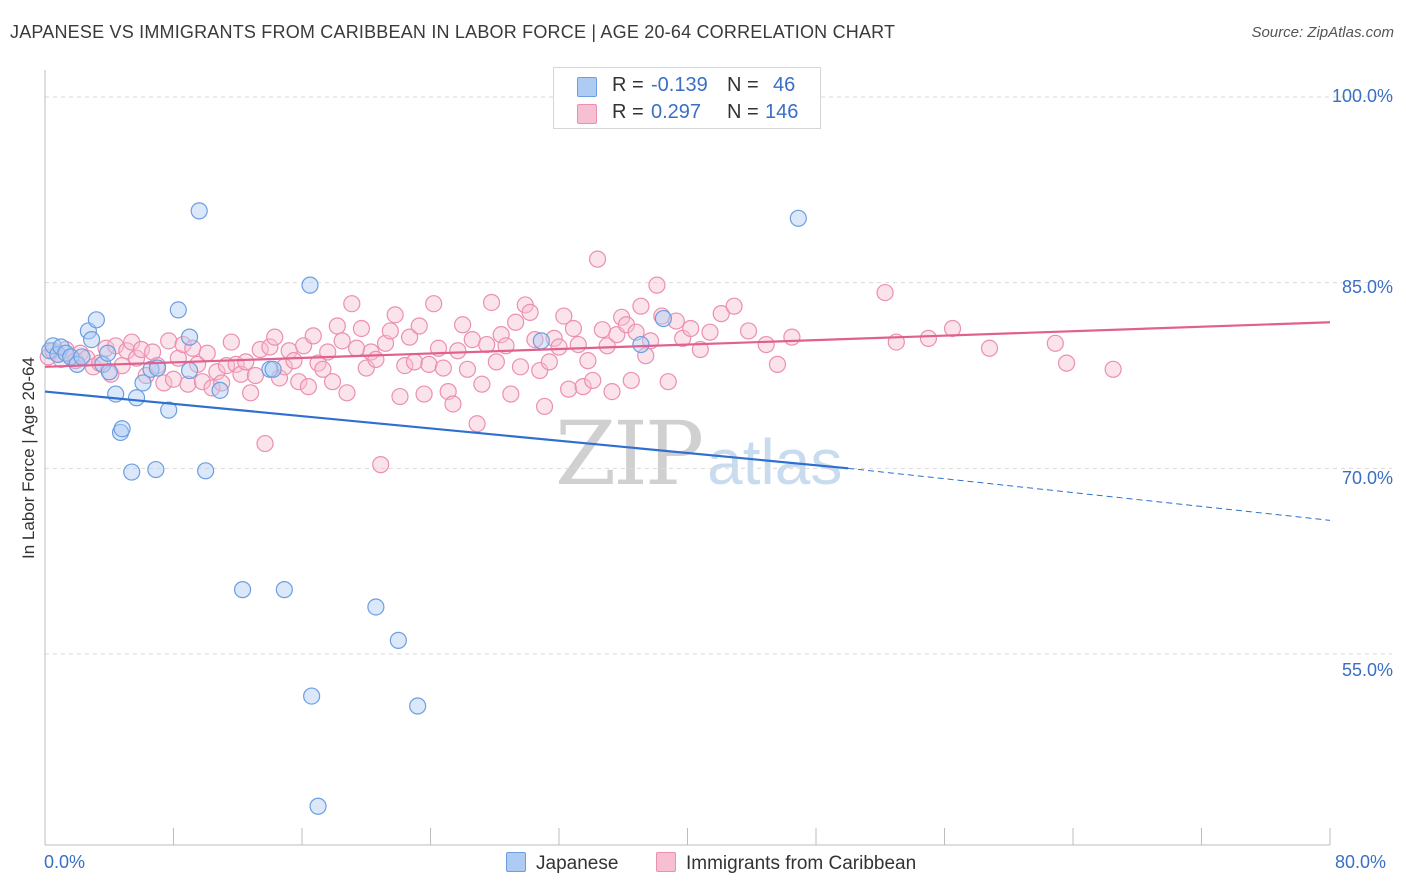 Image resolution: width=1406 pixels, height=892 pixels. What do you see at coordinates (587, 114) in the screenshot?
I see `legend-swatch-pink` at bounding box center [587, 114].